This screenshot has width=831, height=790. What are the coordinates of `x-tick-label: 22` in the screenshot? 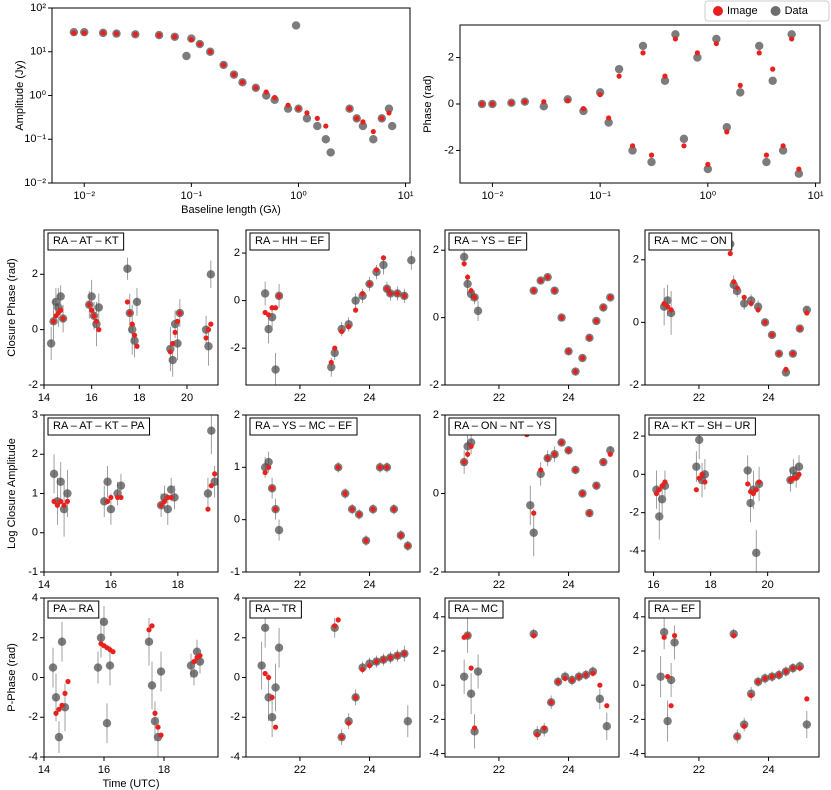 It's located at (499, 585).